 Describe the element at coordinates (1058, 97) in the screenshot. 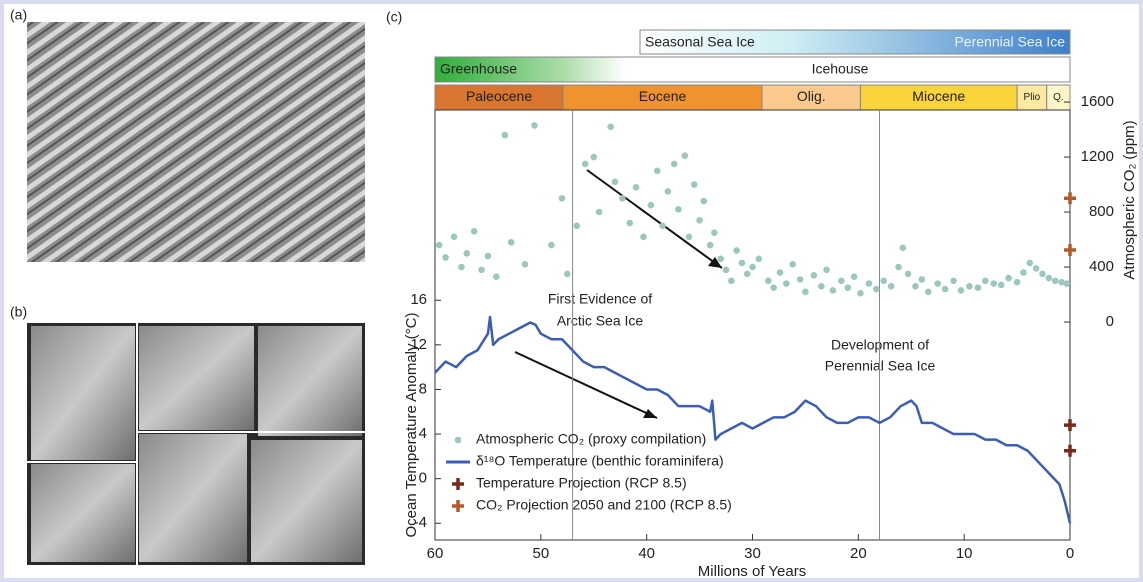

I see `era-label: Q.` at that location.